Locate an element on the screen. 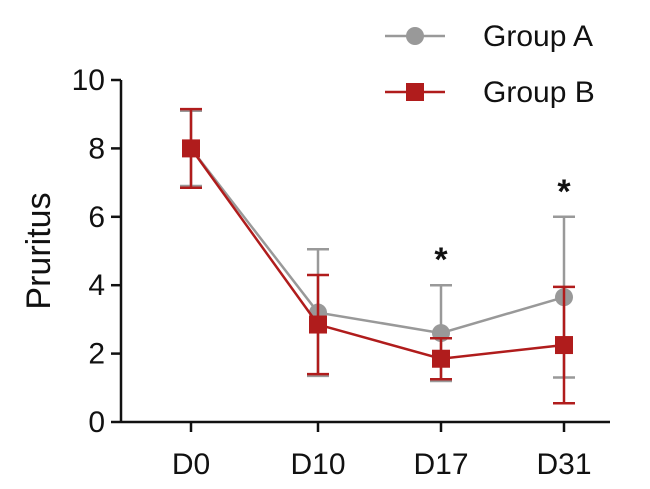 Image resolution: width=650 pixels, height=489 pixels. x-tick-label: D10 is located at coordinates (317, 464).